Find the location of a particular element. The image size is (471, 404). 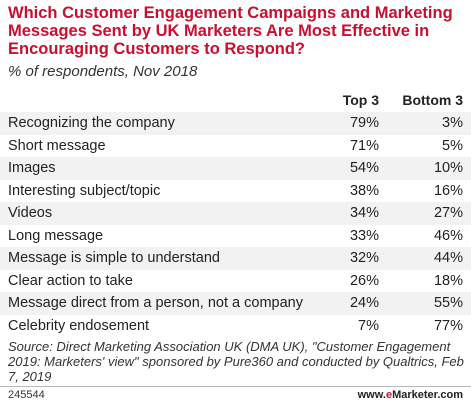

table-row: Clear action to take 26% 18% is located at coordinates (235, 281).